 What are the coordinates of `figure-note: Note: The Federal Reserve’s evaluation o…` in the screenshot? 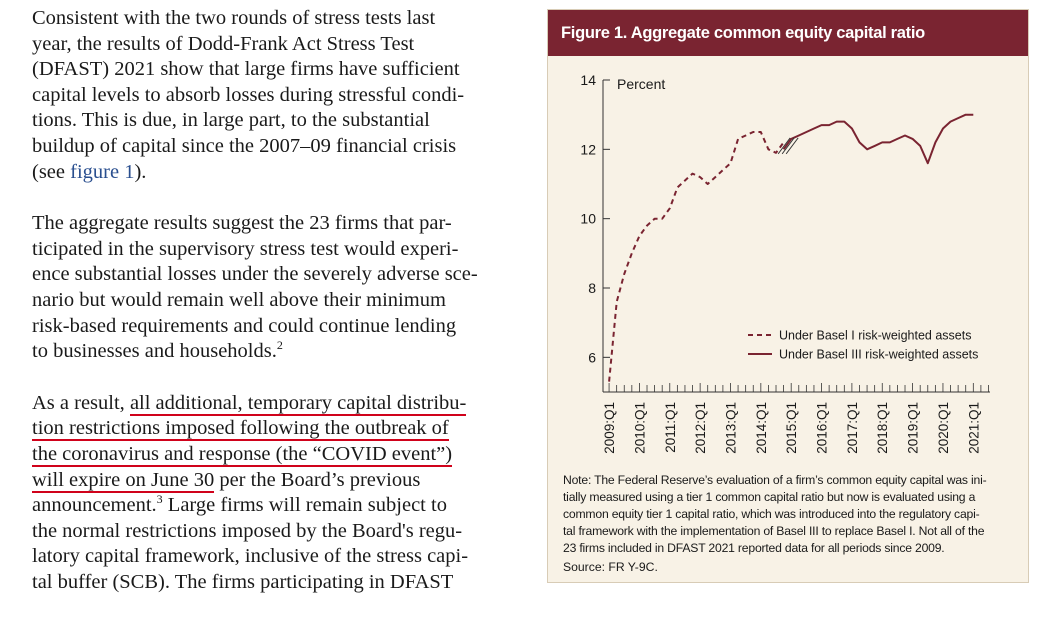 It's located at (792, 514).